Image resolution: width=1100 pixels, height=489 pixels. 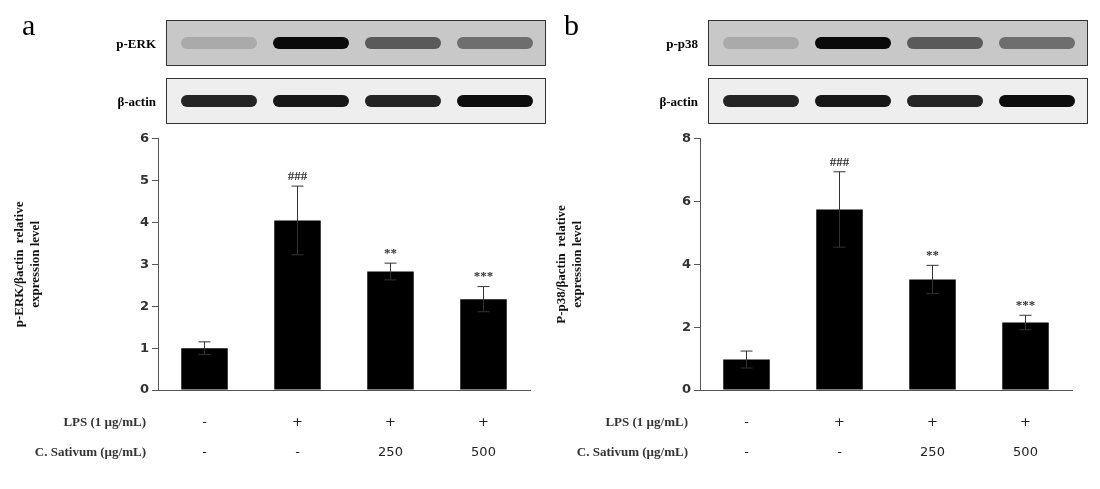 What do you see at coordinates (686, 138) in the screenshot?
I see `y-tick-label: 8` at bounding box center [686, 138].